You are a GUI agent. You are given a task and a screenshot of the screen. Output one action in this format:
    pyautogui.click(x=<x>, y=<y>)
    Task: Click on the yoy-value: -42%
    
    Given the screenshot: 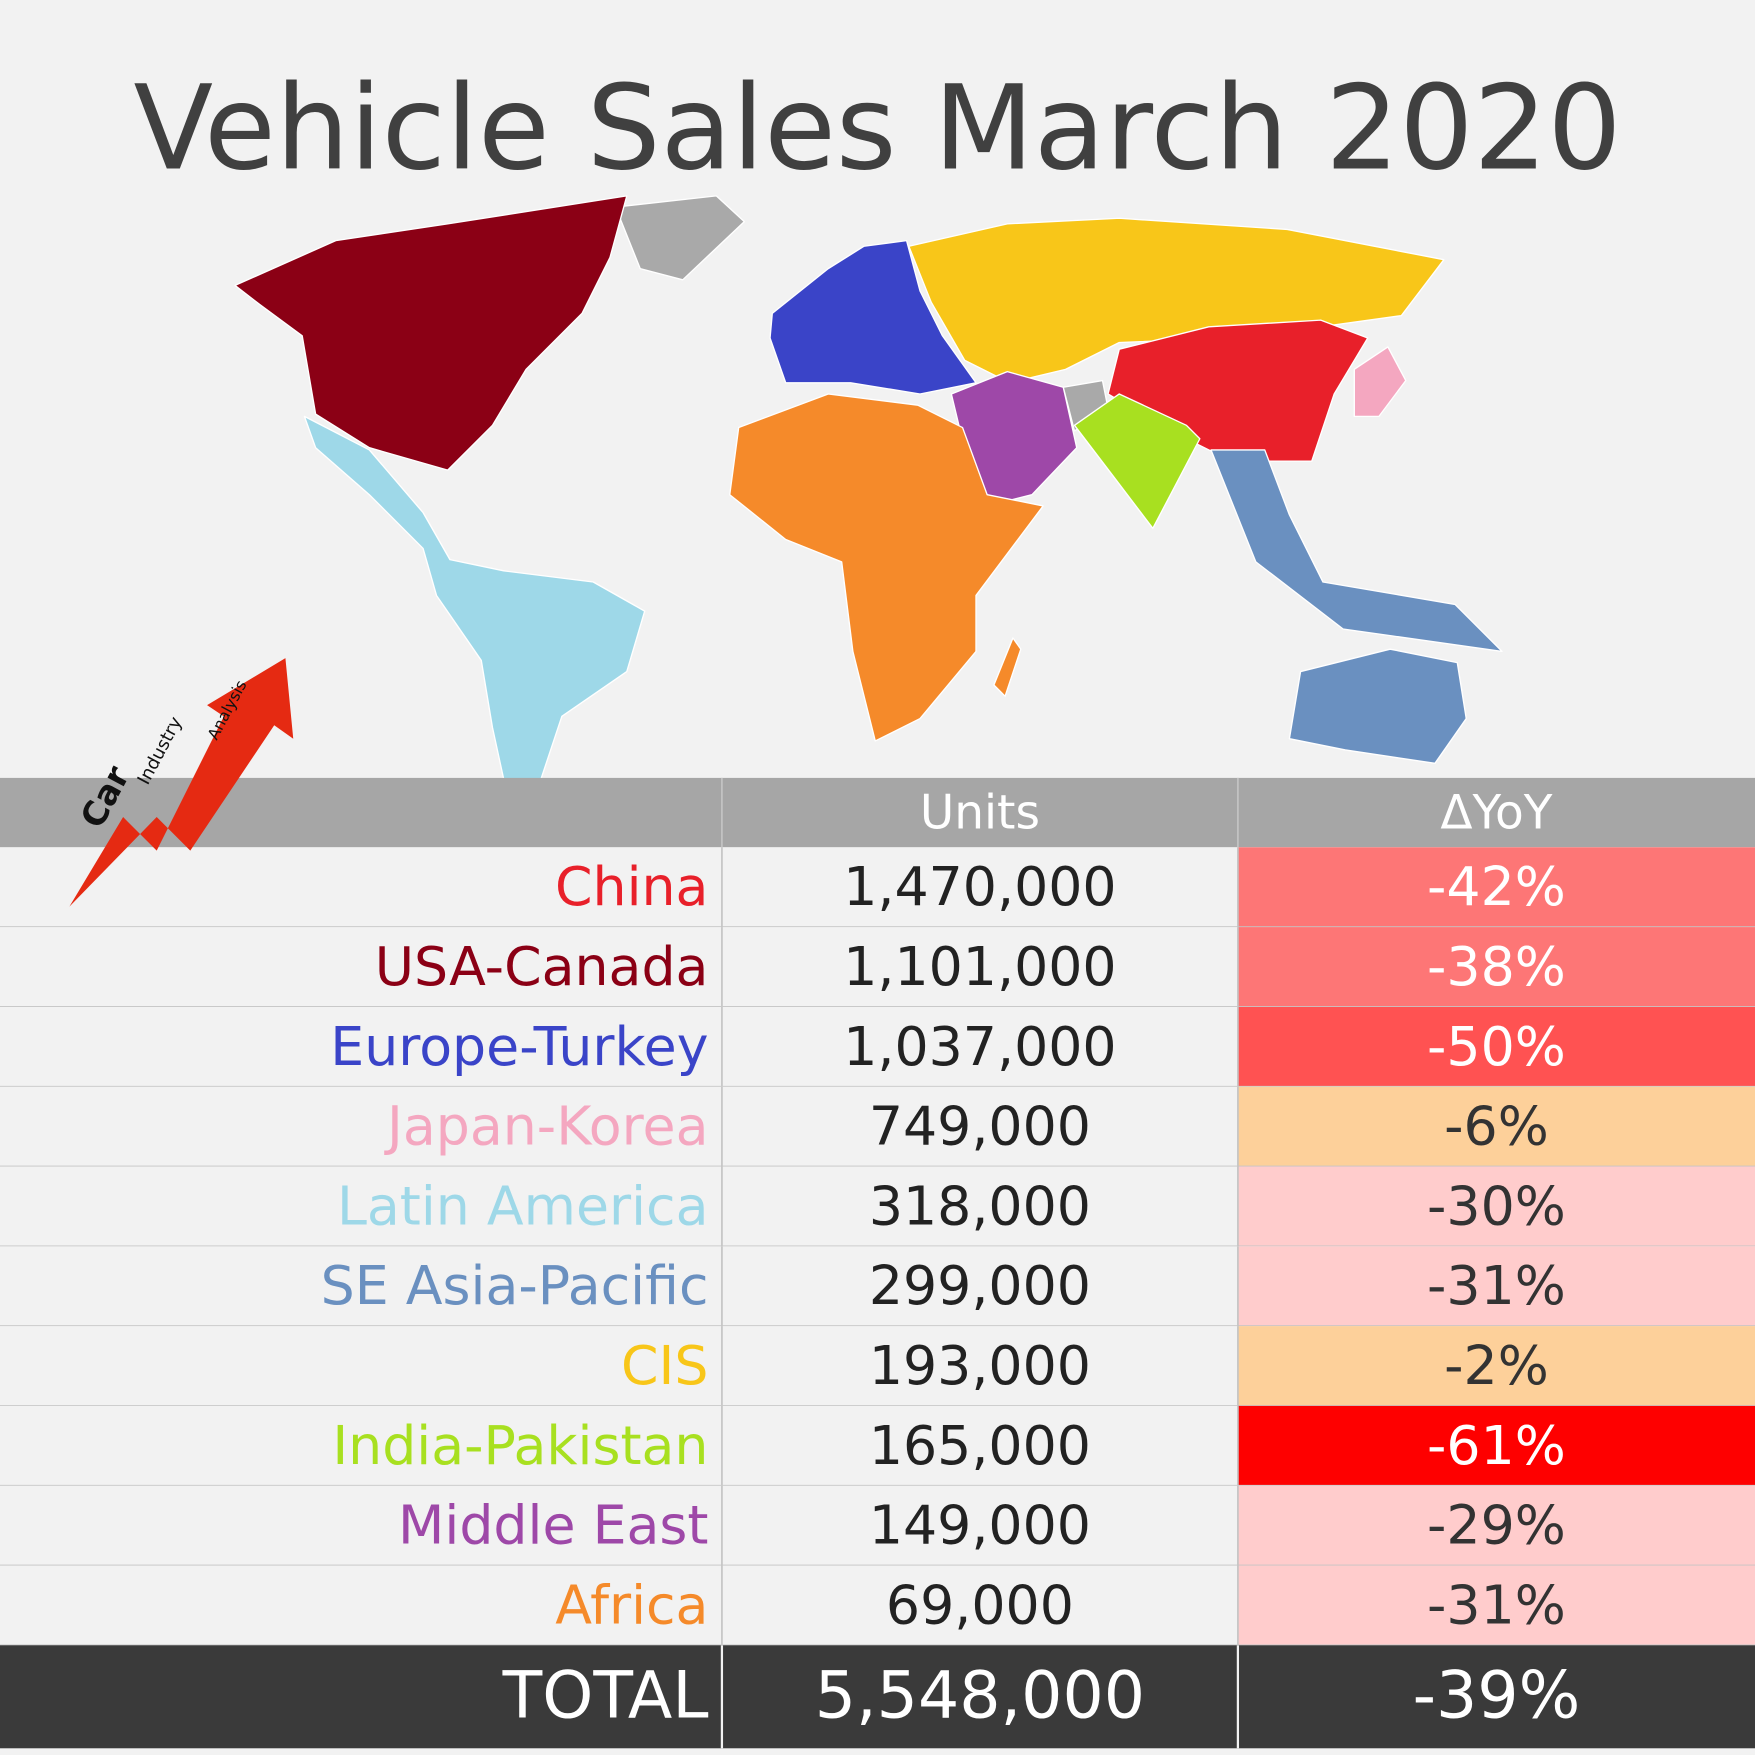 What is the action you would take?
    pyautogui.click(x=1496, y=886)
    